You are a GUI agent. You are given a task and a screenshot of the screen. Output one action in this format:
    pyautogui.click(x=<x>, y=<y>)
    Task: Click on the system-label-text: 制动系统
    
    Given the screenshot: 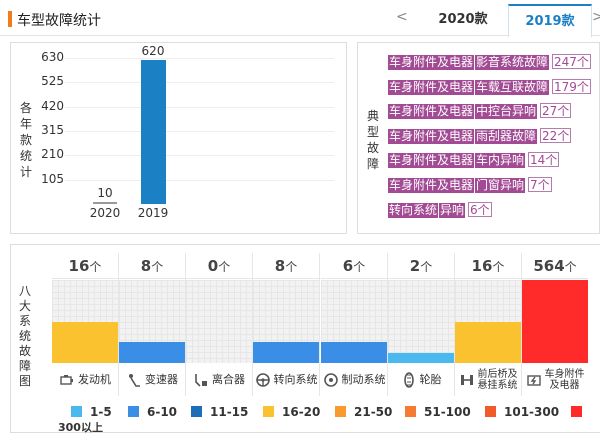 What is the action you would take?
    pyautogui.click(x=363, y=379)
    